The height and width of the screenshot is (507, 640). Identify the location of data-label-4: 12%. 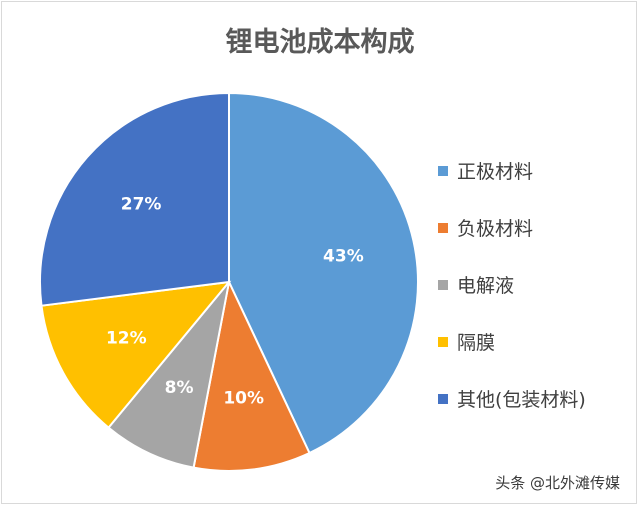
(126, 339).